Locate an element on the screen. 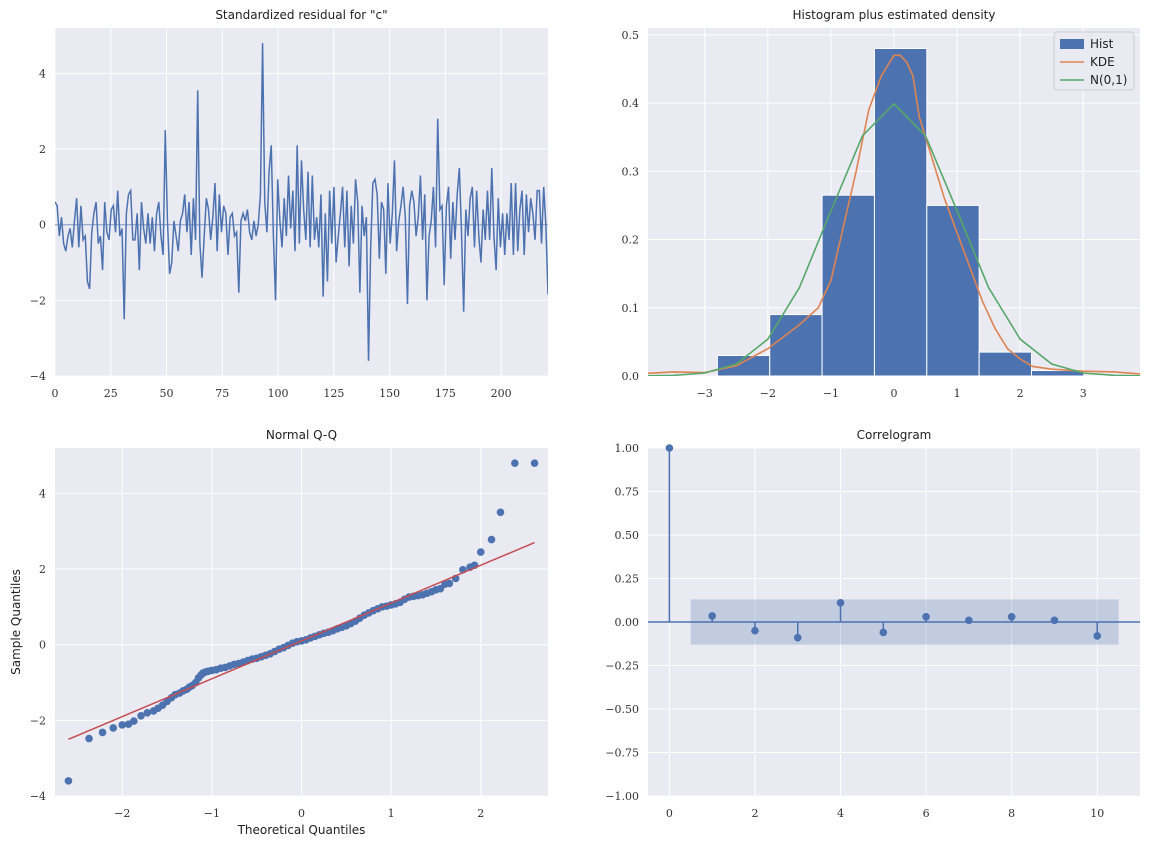  chart-title: Normal Q-Q is located at coordinates (301, 435).